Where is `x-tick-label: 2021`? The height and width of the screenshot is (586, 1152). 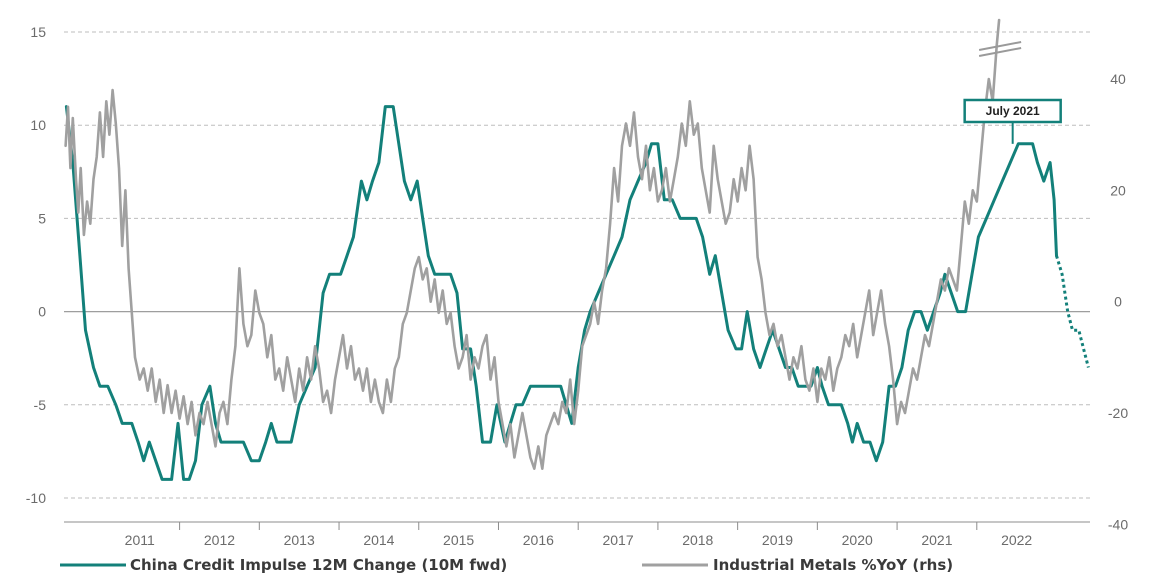 x-tick-label: 2021 is located at coordinates (936, 540).